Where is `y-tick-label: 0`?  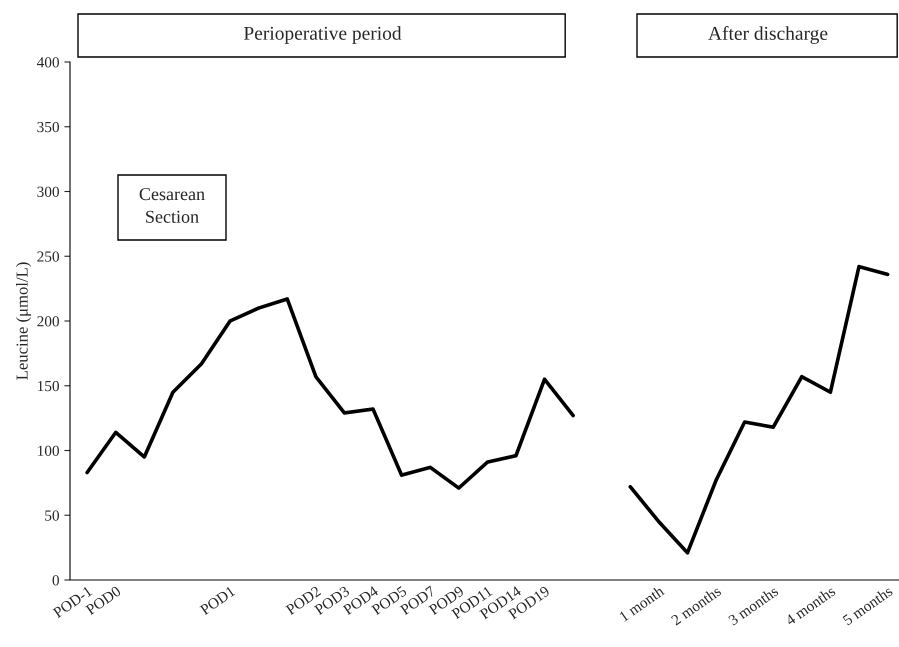 y-tick-label: 0 is located at coordinates (55, 580).